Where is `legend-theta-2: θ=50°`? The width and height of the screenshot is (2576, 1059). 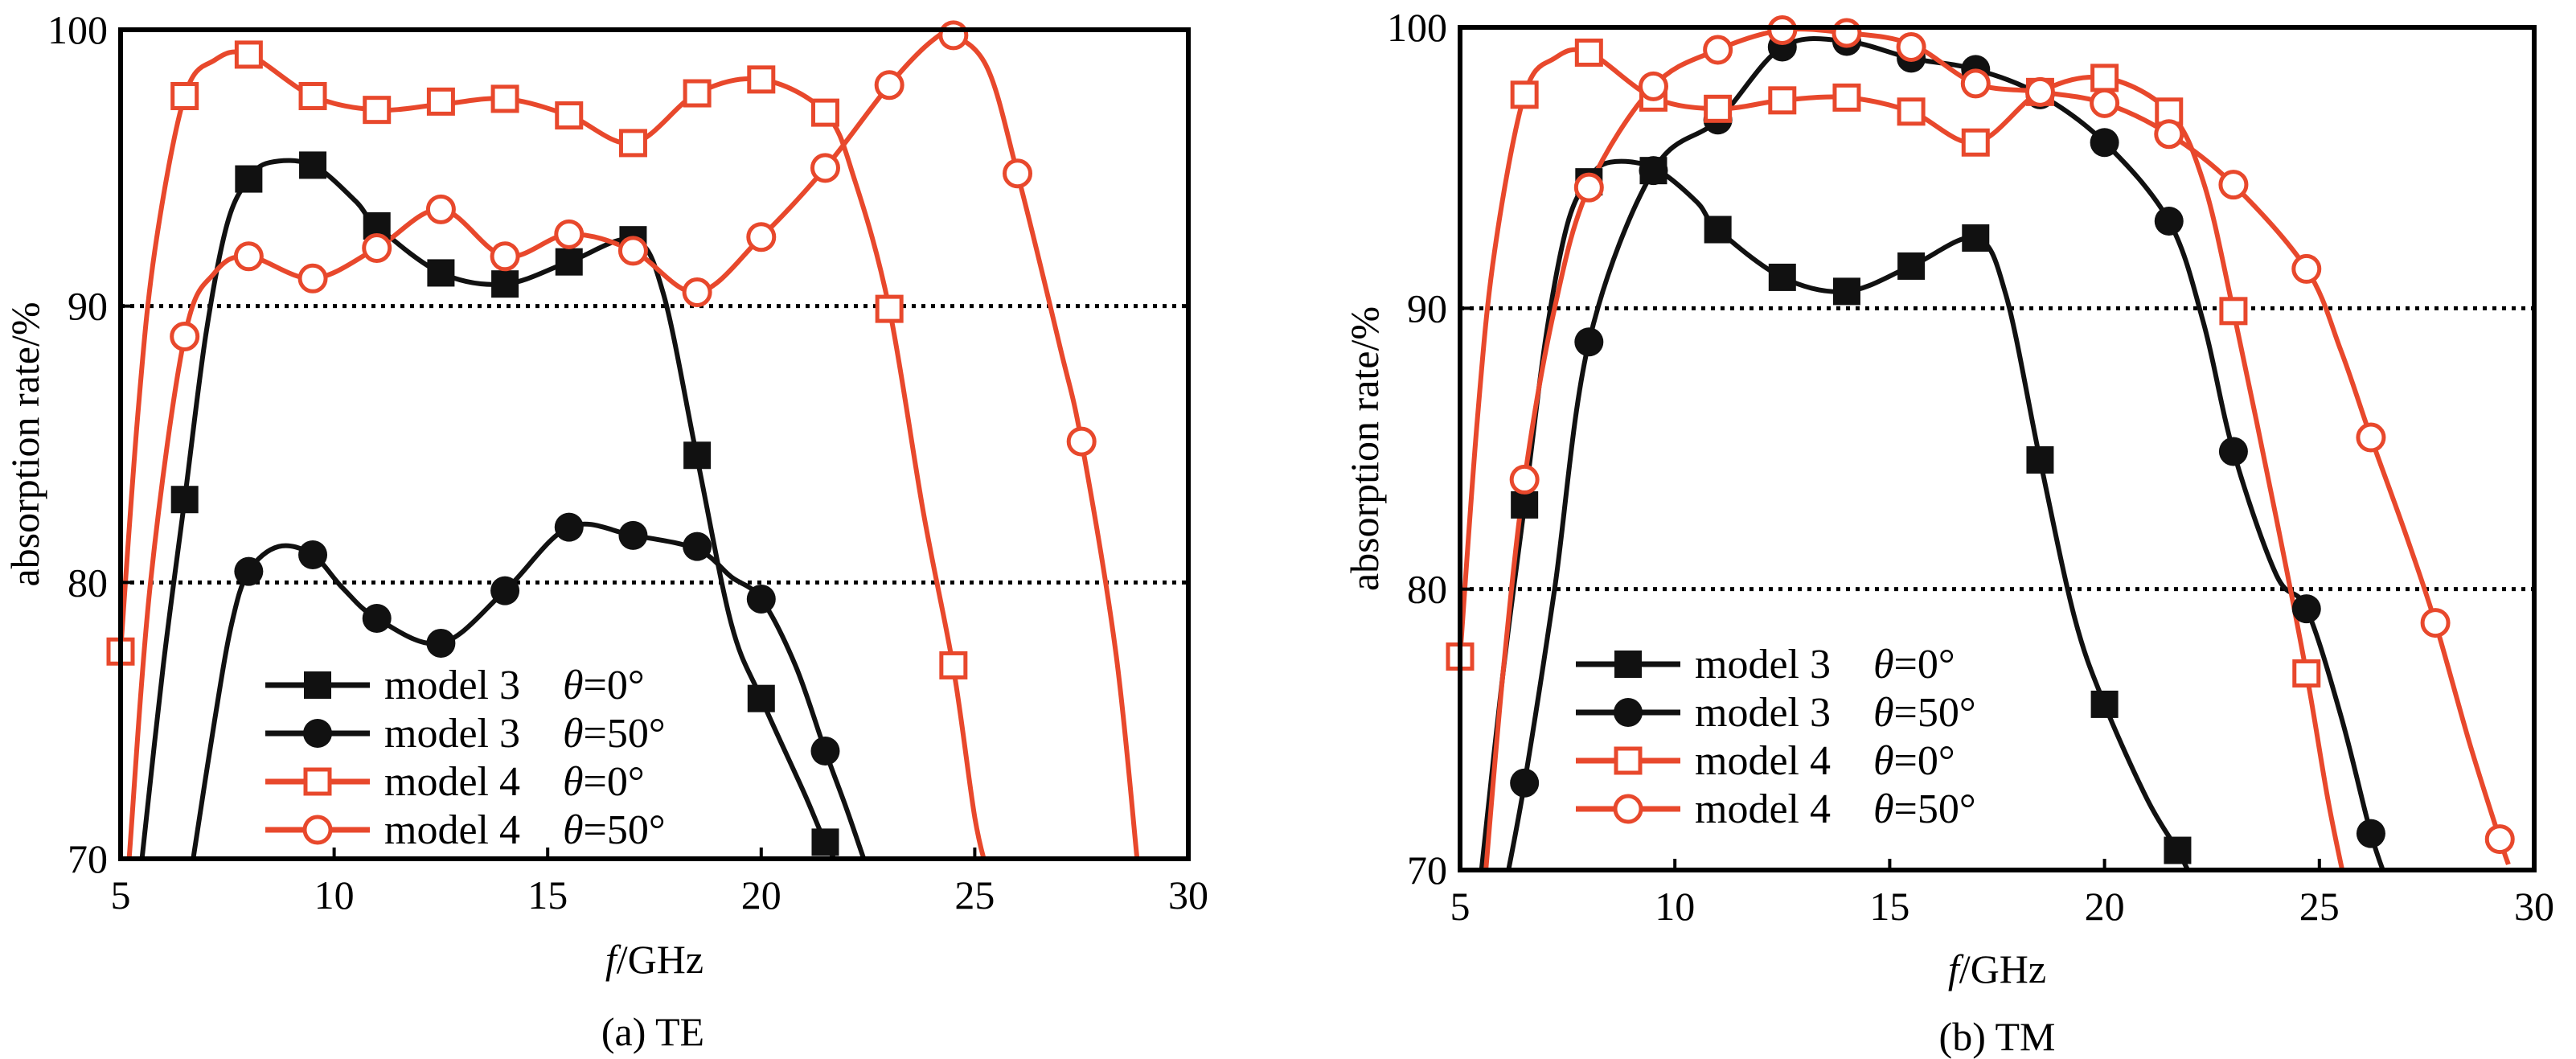 legend-theta-2: θ=50° is located at coordinates (614, 734).